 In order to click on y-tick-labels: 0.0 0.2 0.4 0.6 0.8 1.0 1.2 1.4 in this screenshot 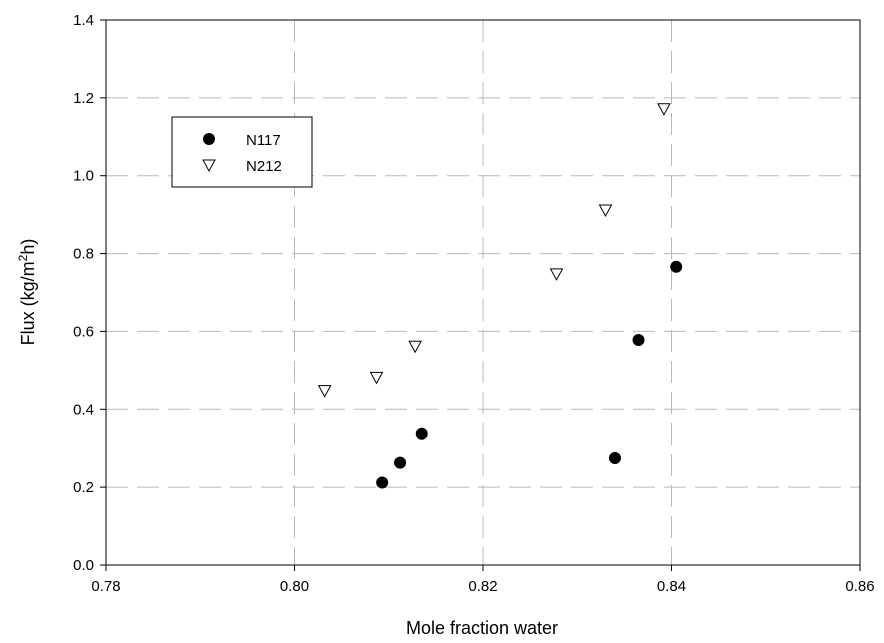, I will do `click(83, 293)`.